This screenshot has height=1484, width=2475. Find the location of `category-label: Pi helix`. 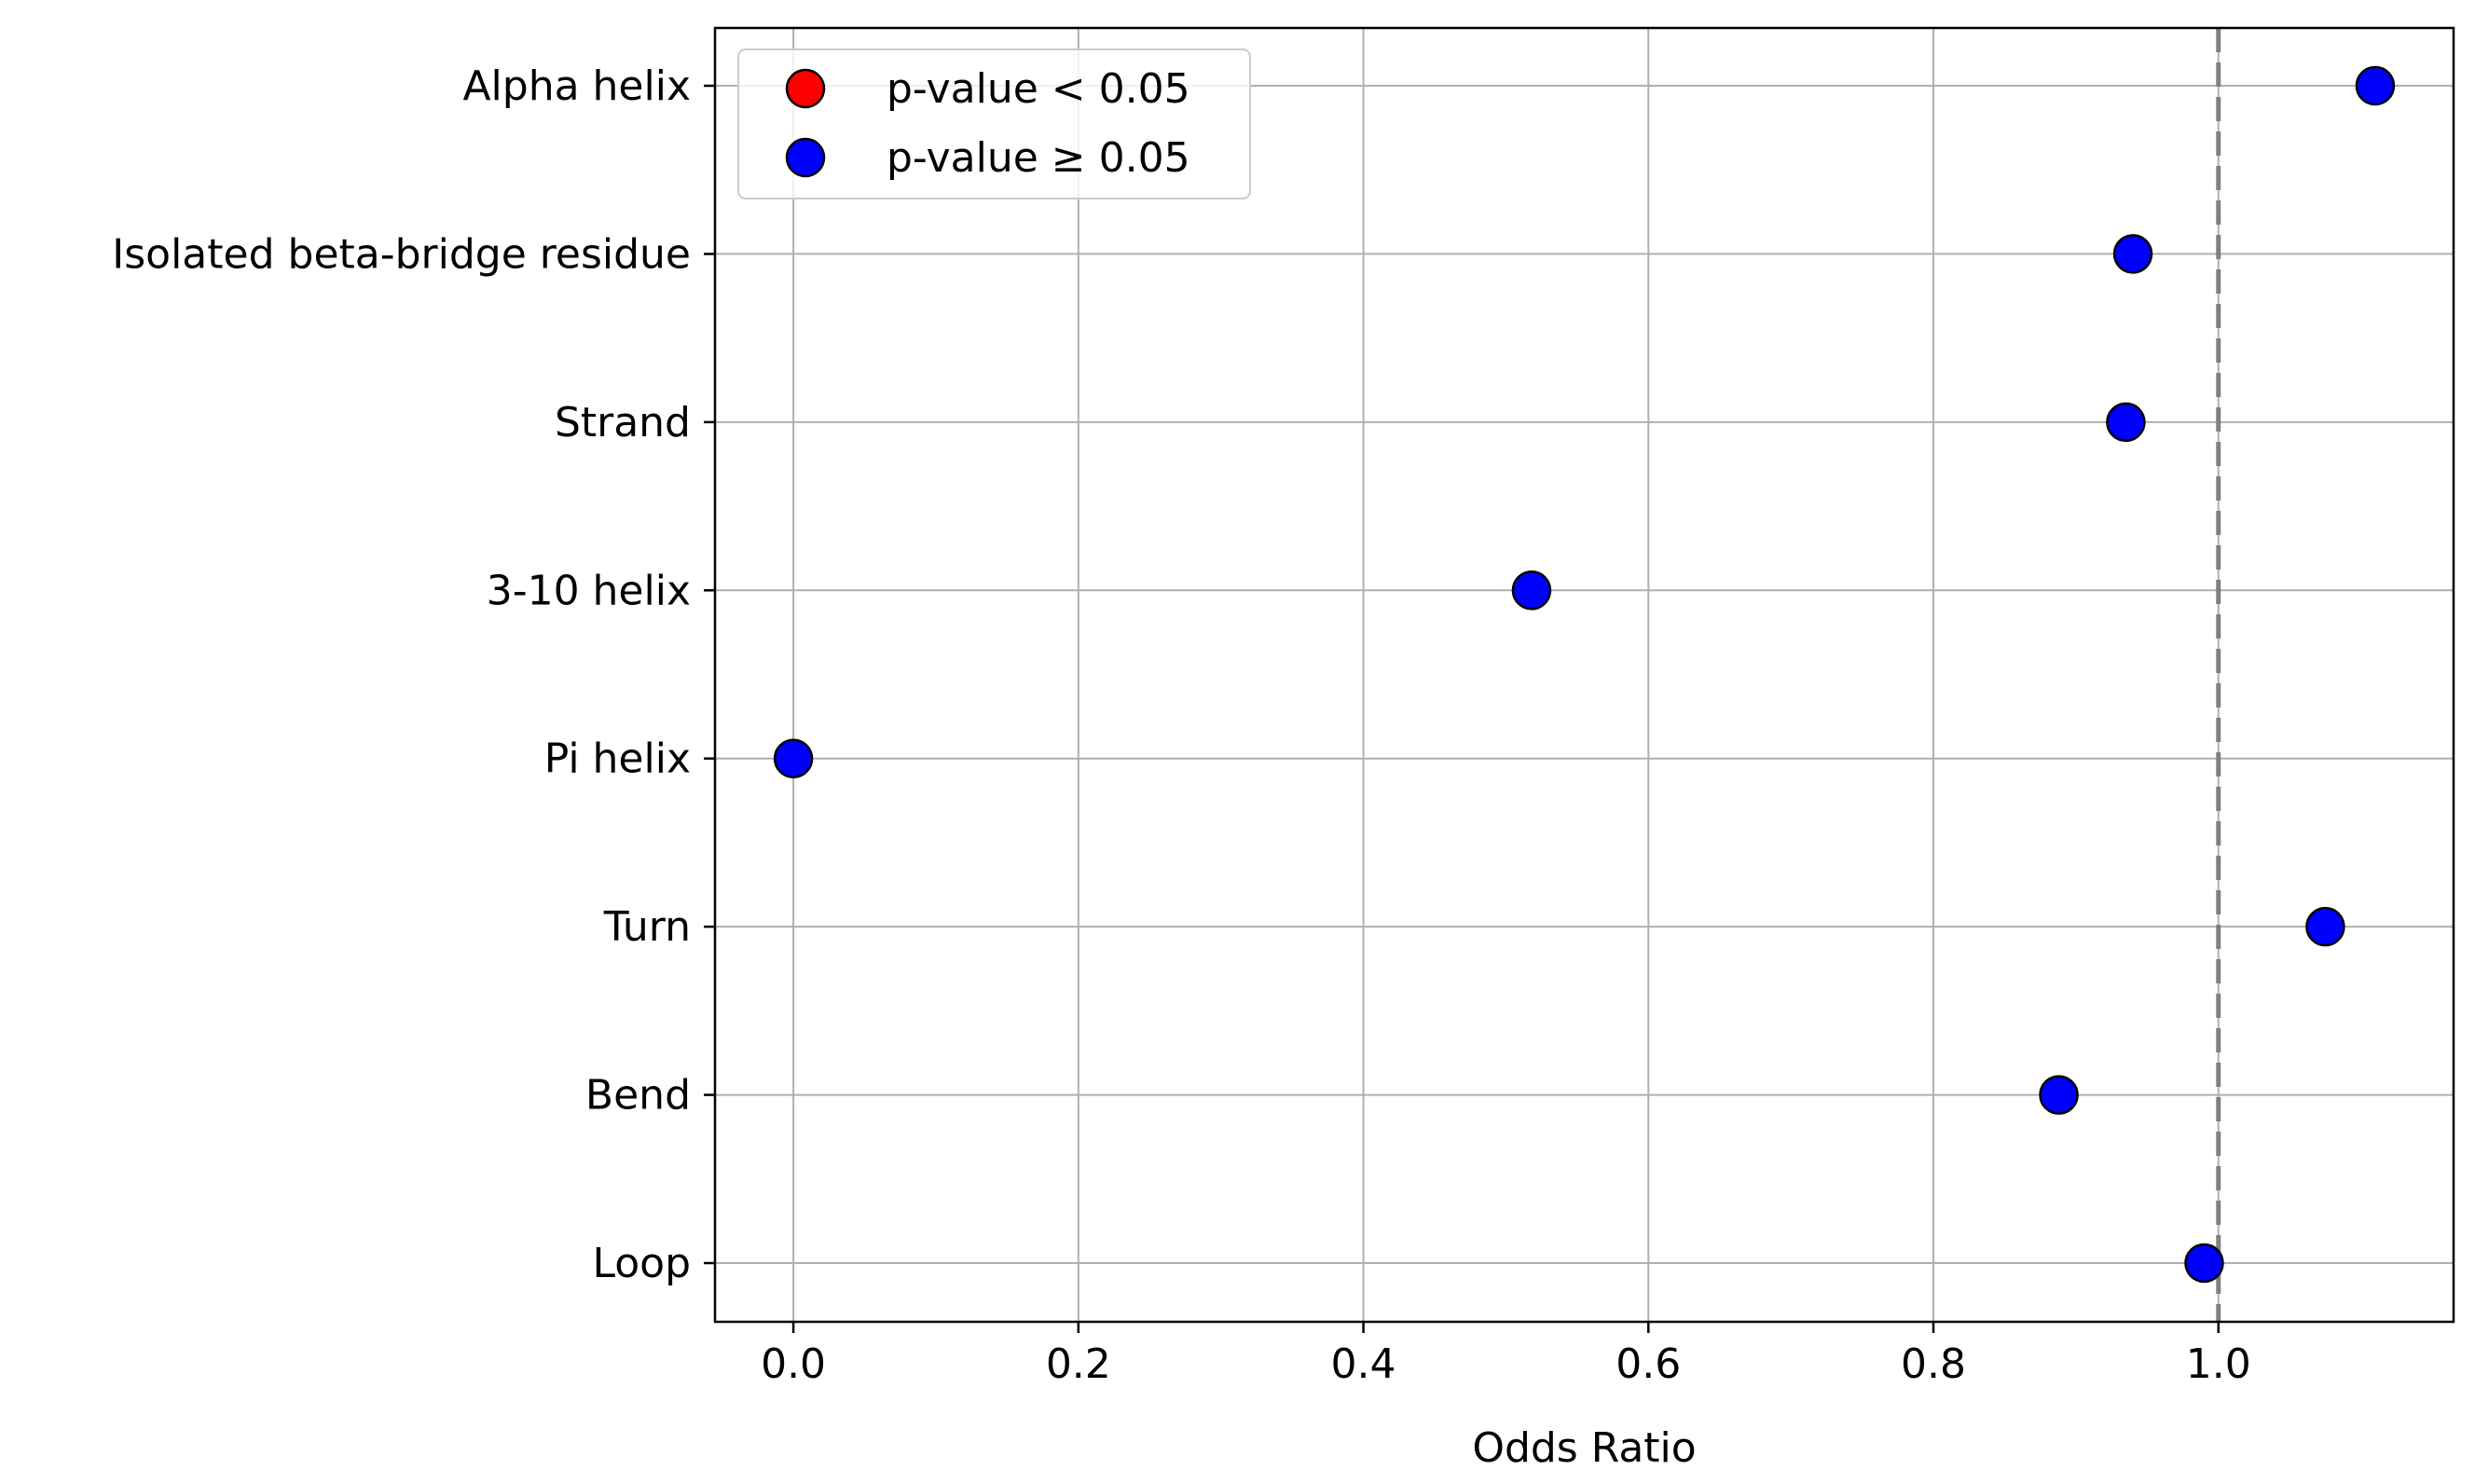

category-label: Pi helix is located at coordinates (617, 759).